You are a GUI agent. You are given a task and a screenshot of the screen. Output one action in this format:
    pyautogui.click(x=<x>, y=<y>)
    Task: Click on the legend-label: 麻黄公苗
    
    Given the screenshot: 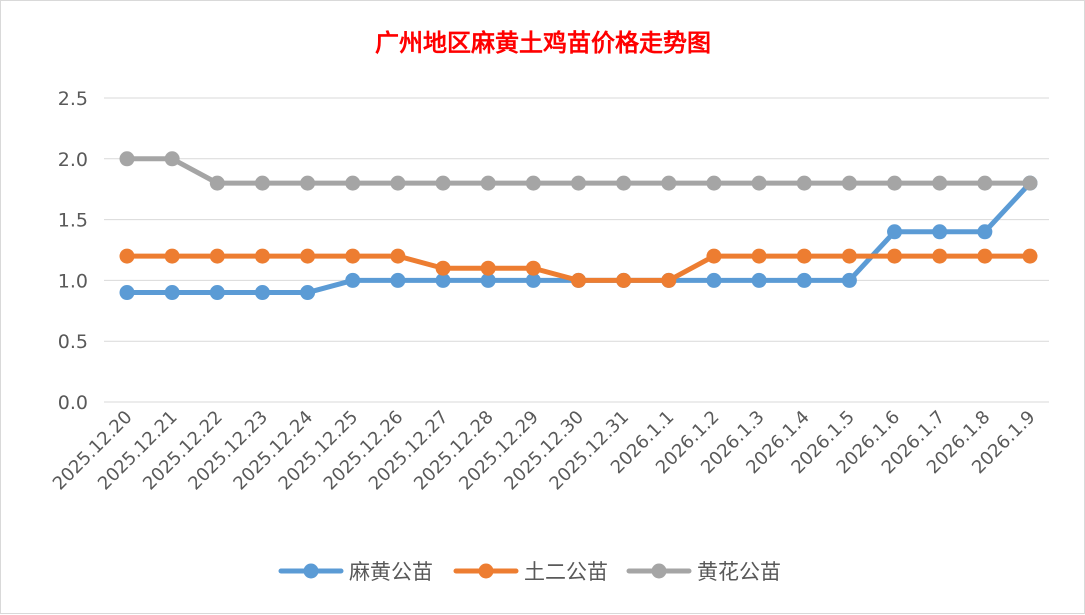 What is the action you would take?
    pyautogui.click(x=391, y=572)
    